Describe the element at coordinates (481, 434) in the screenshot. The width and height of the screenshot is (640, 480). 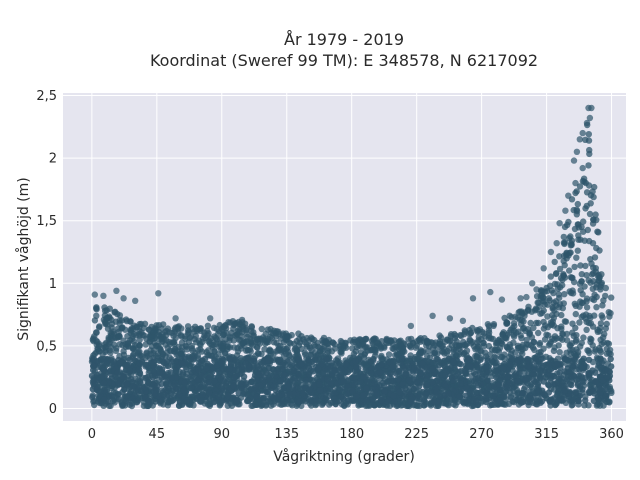
I see `x-tick-label: 270` at that location.